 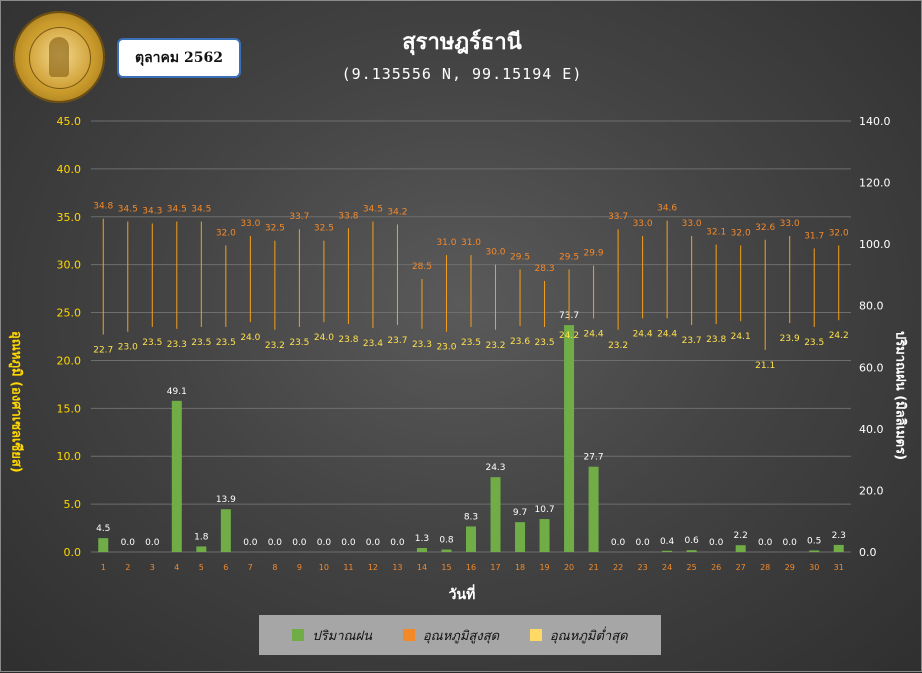 What do you see at coordinates (69, 456) in the screenshot?
I see `y-left-tick-label: 10.0` at bounding box center [69, 456].